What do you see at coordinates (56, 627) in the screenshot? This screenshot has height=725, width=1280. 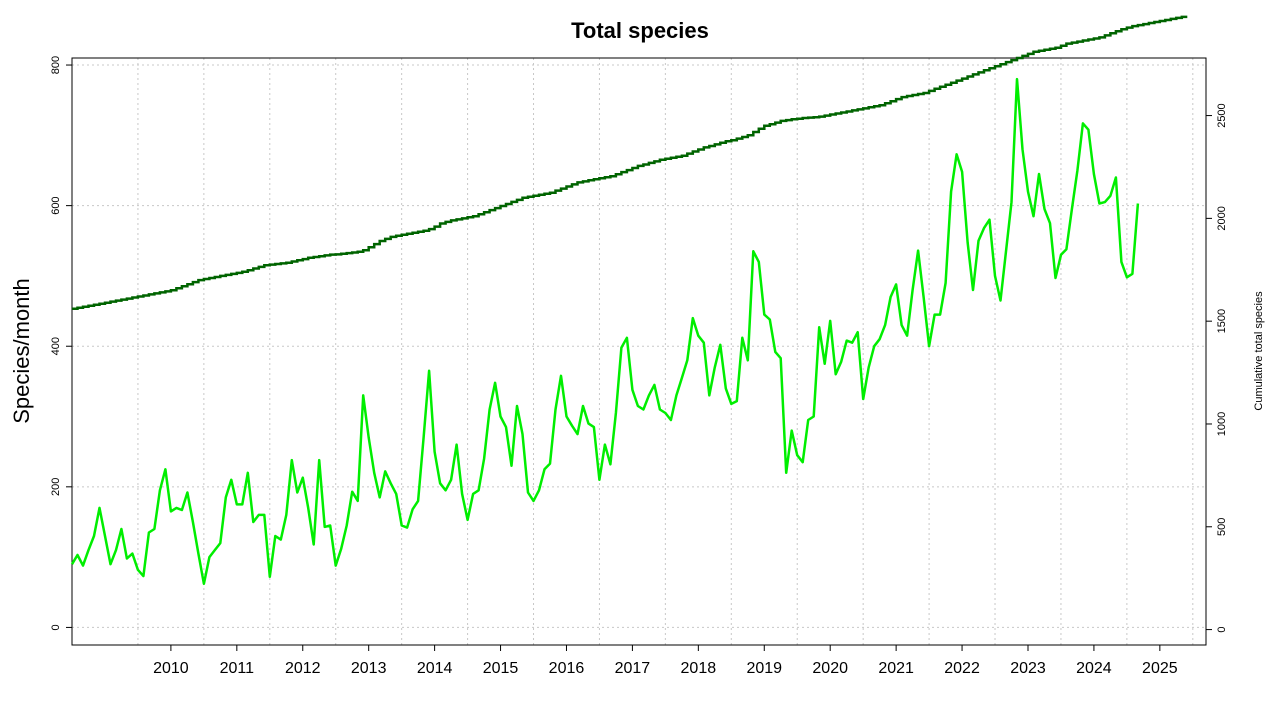 I see `y-tick-label-left: 0` at bounding box center [56, 627].